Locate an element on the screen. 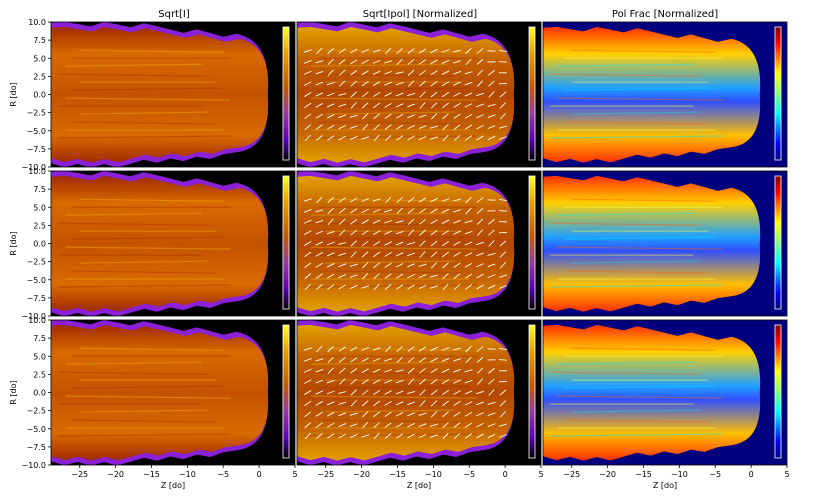 This screenshot has height=496, width=831. jet-body is located at coordinates (160, 94).